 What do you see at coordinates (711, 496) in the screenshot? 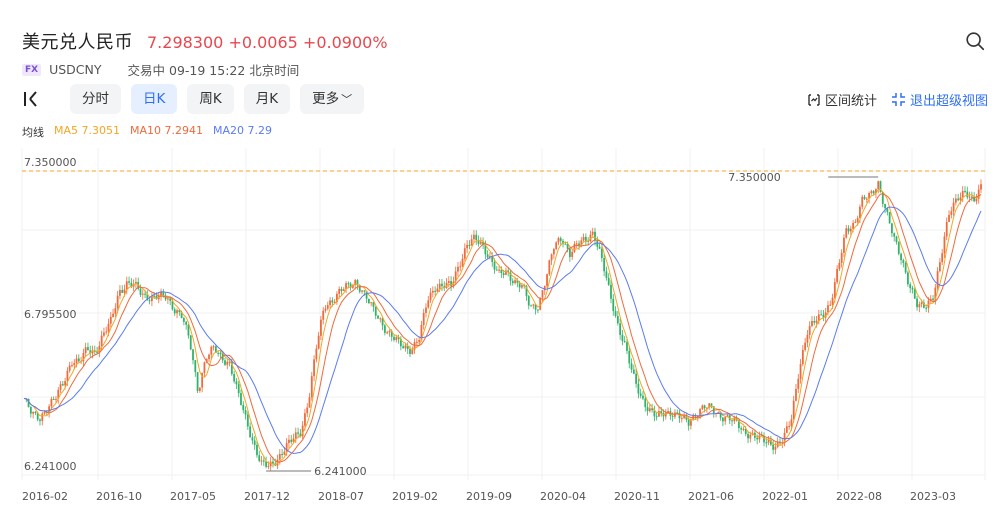
I see `x-tick-label: 2021-06` at bounding box center [711, 496].